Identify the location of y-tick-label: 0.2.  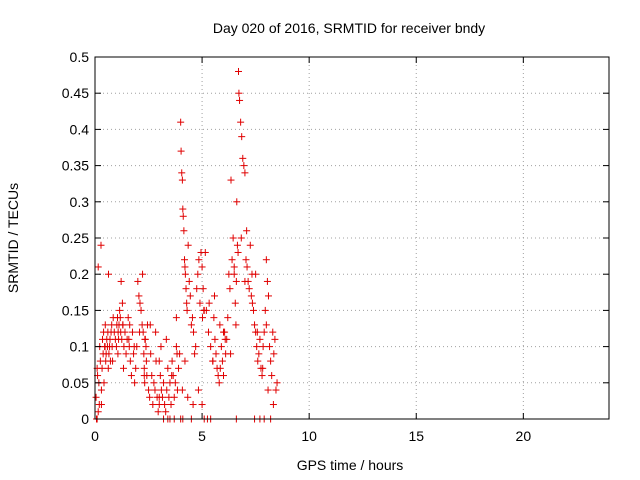
(80, 274).